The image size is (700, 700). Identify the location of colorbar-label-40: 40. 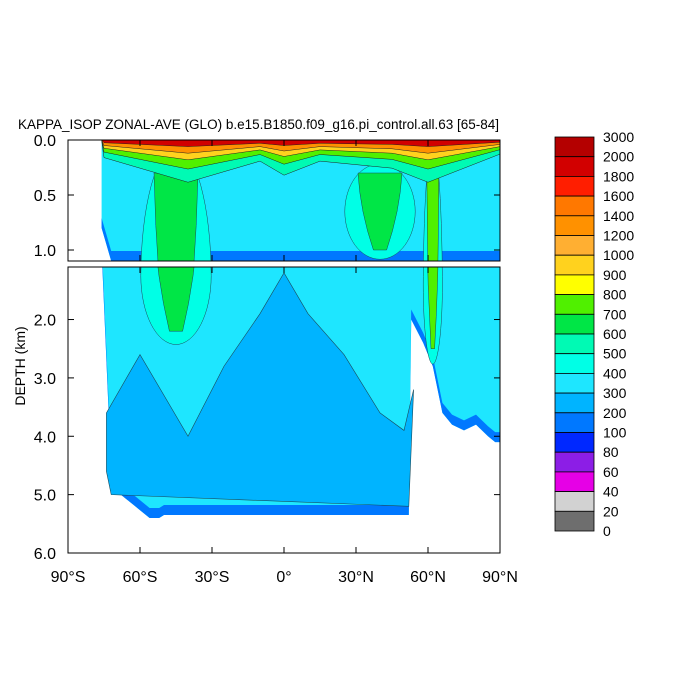
(611, 492).